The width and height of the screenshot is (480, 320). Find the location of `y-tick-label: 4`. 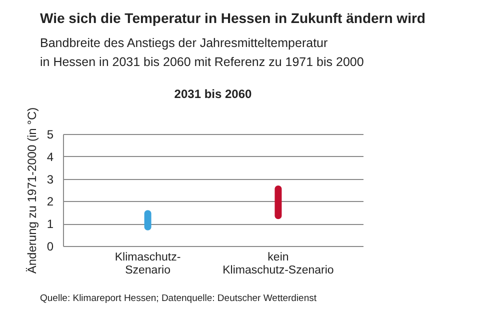

y-tick-label: 4 is located at coordinates (50, 157).